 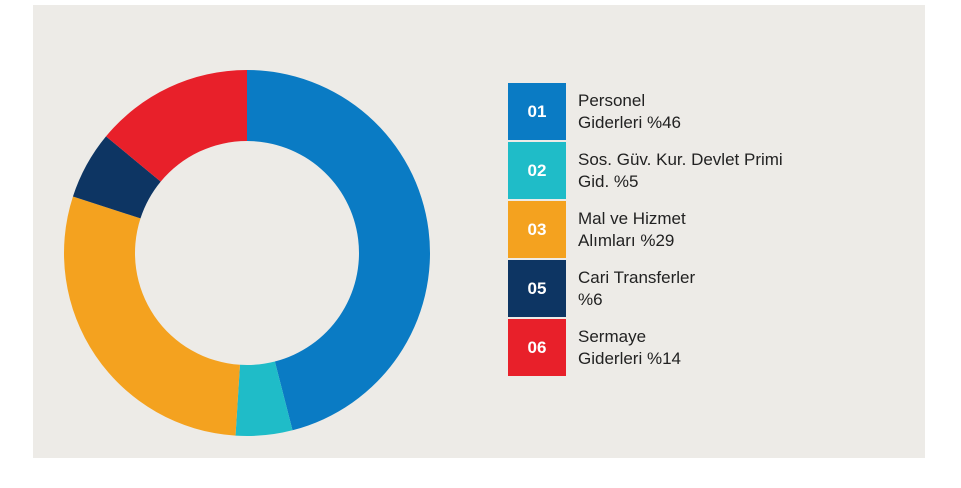 I want to click on legend-text: Sos. Güv. Kur. Devlet Primi Gid. %5, so click(x=680, y=171).